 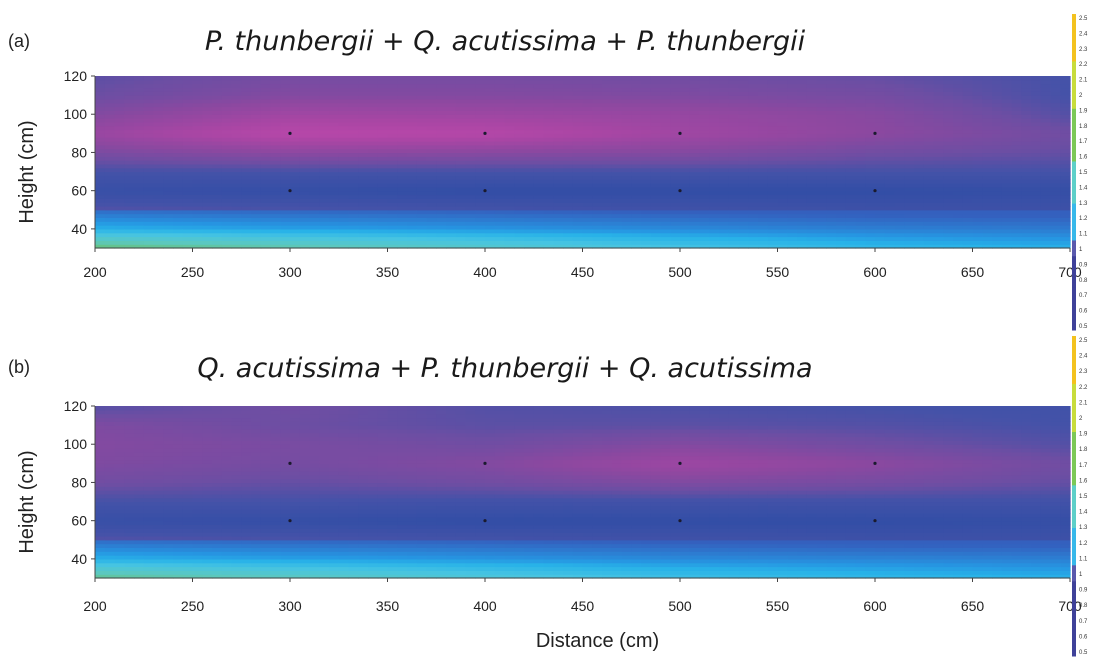 What do you see at coordinates (1083, 235) in the screenshot?
I see `colorbar-tick-label: 1.1` at bounding box center [1083, 235].